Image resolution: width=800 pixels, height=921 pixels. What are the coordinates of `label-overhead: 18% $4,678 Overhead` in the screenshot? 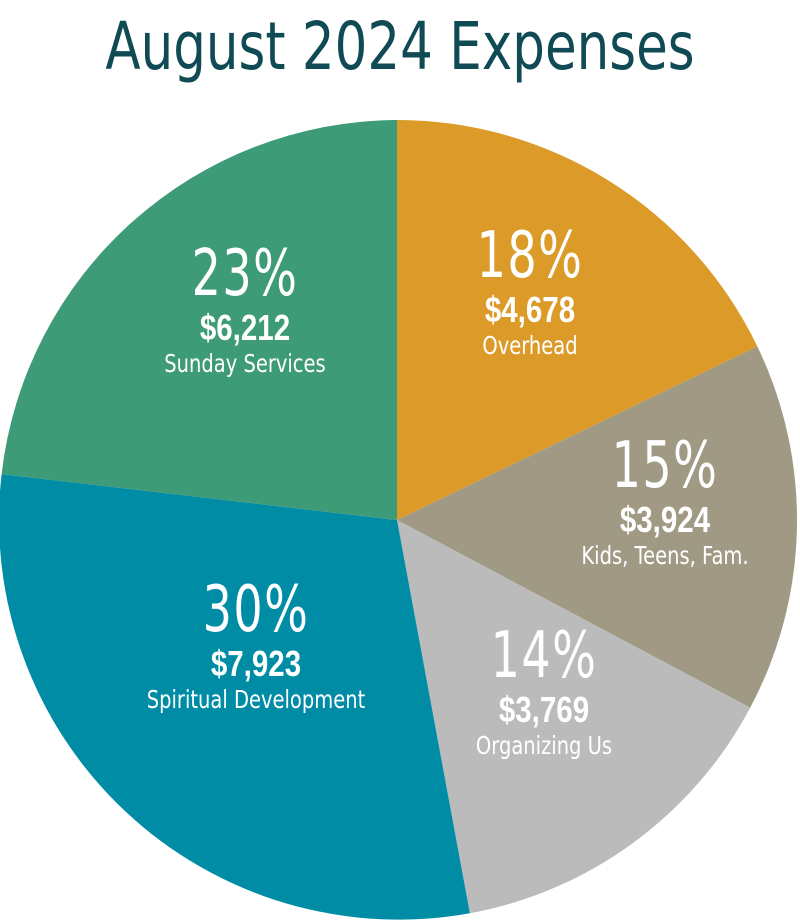 It's located at (530, 292).